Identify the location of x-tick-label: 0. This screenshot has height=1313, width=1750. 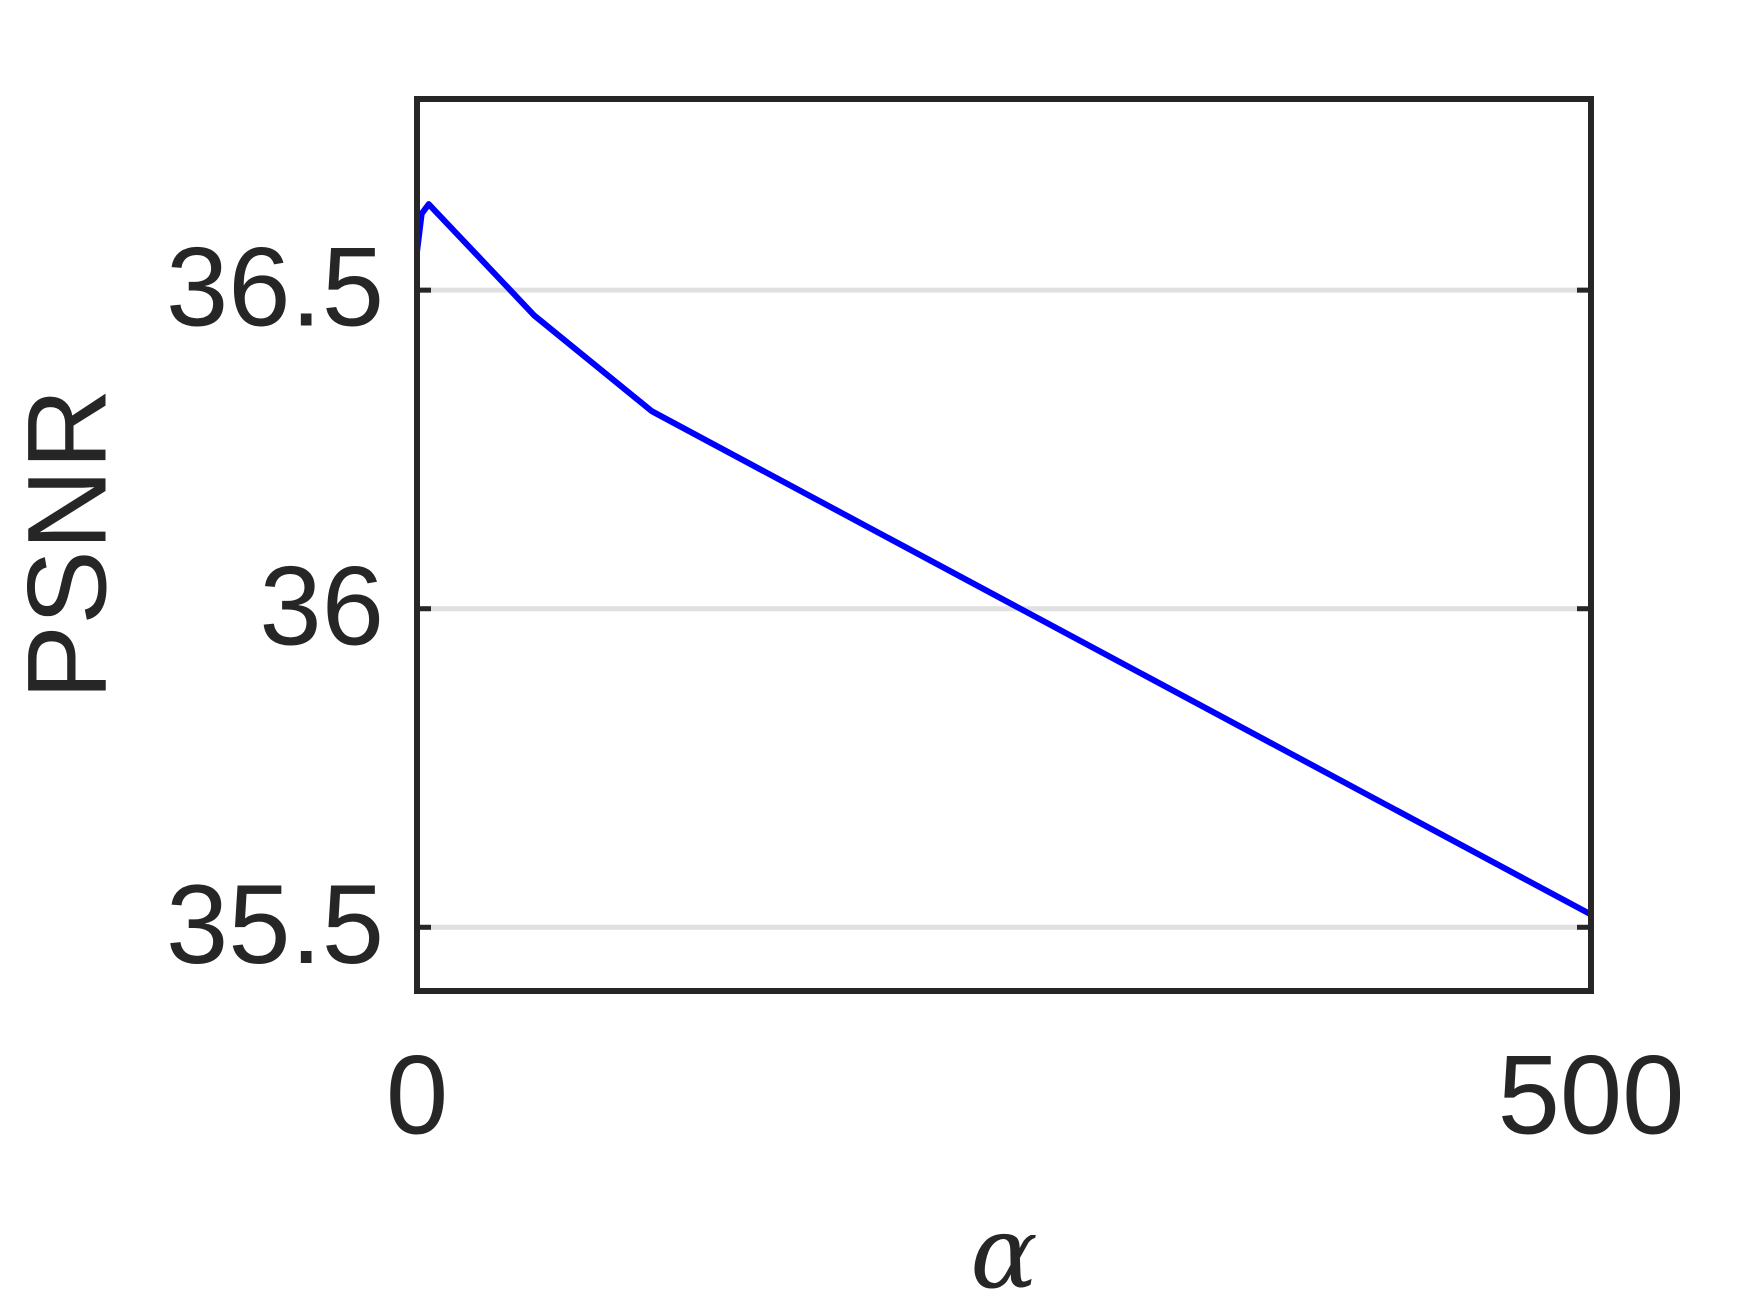
(417, 1095).